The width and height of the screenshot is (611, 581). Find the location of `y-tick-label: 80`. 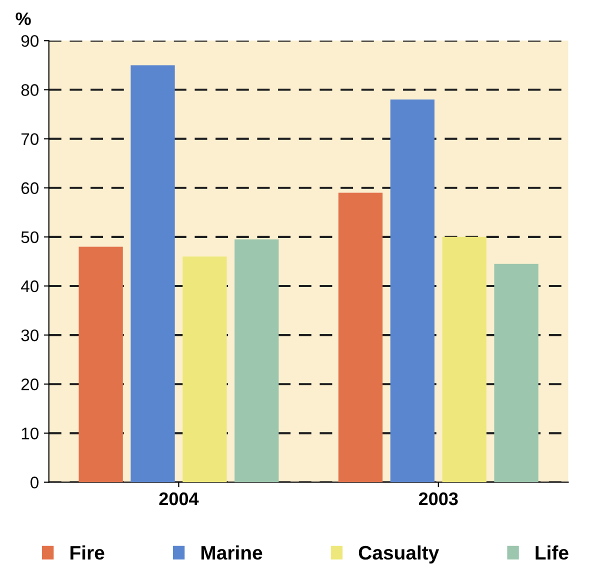

y-tick-label: 80 is located at coordinates (30, 90).